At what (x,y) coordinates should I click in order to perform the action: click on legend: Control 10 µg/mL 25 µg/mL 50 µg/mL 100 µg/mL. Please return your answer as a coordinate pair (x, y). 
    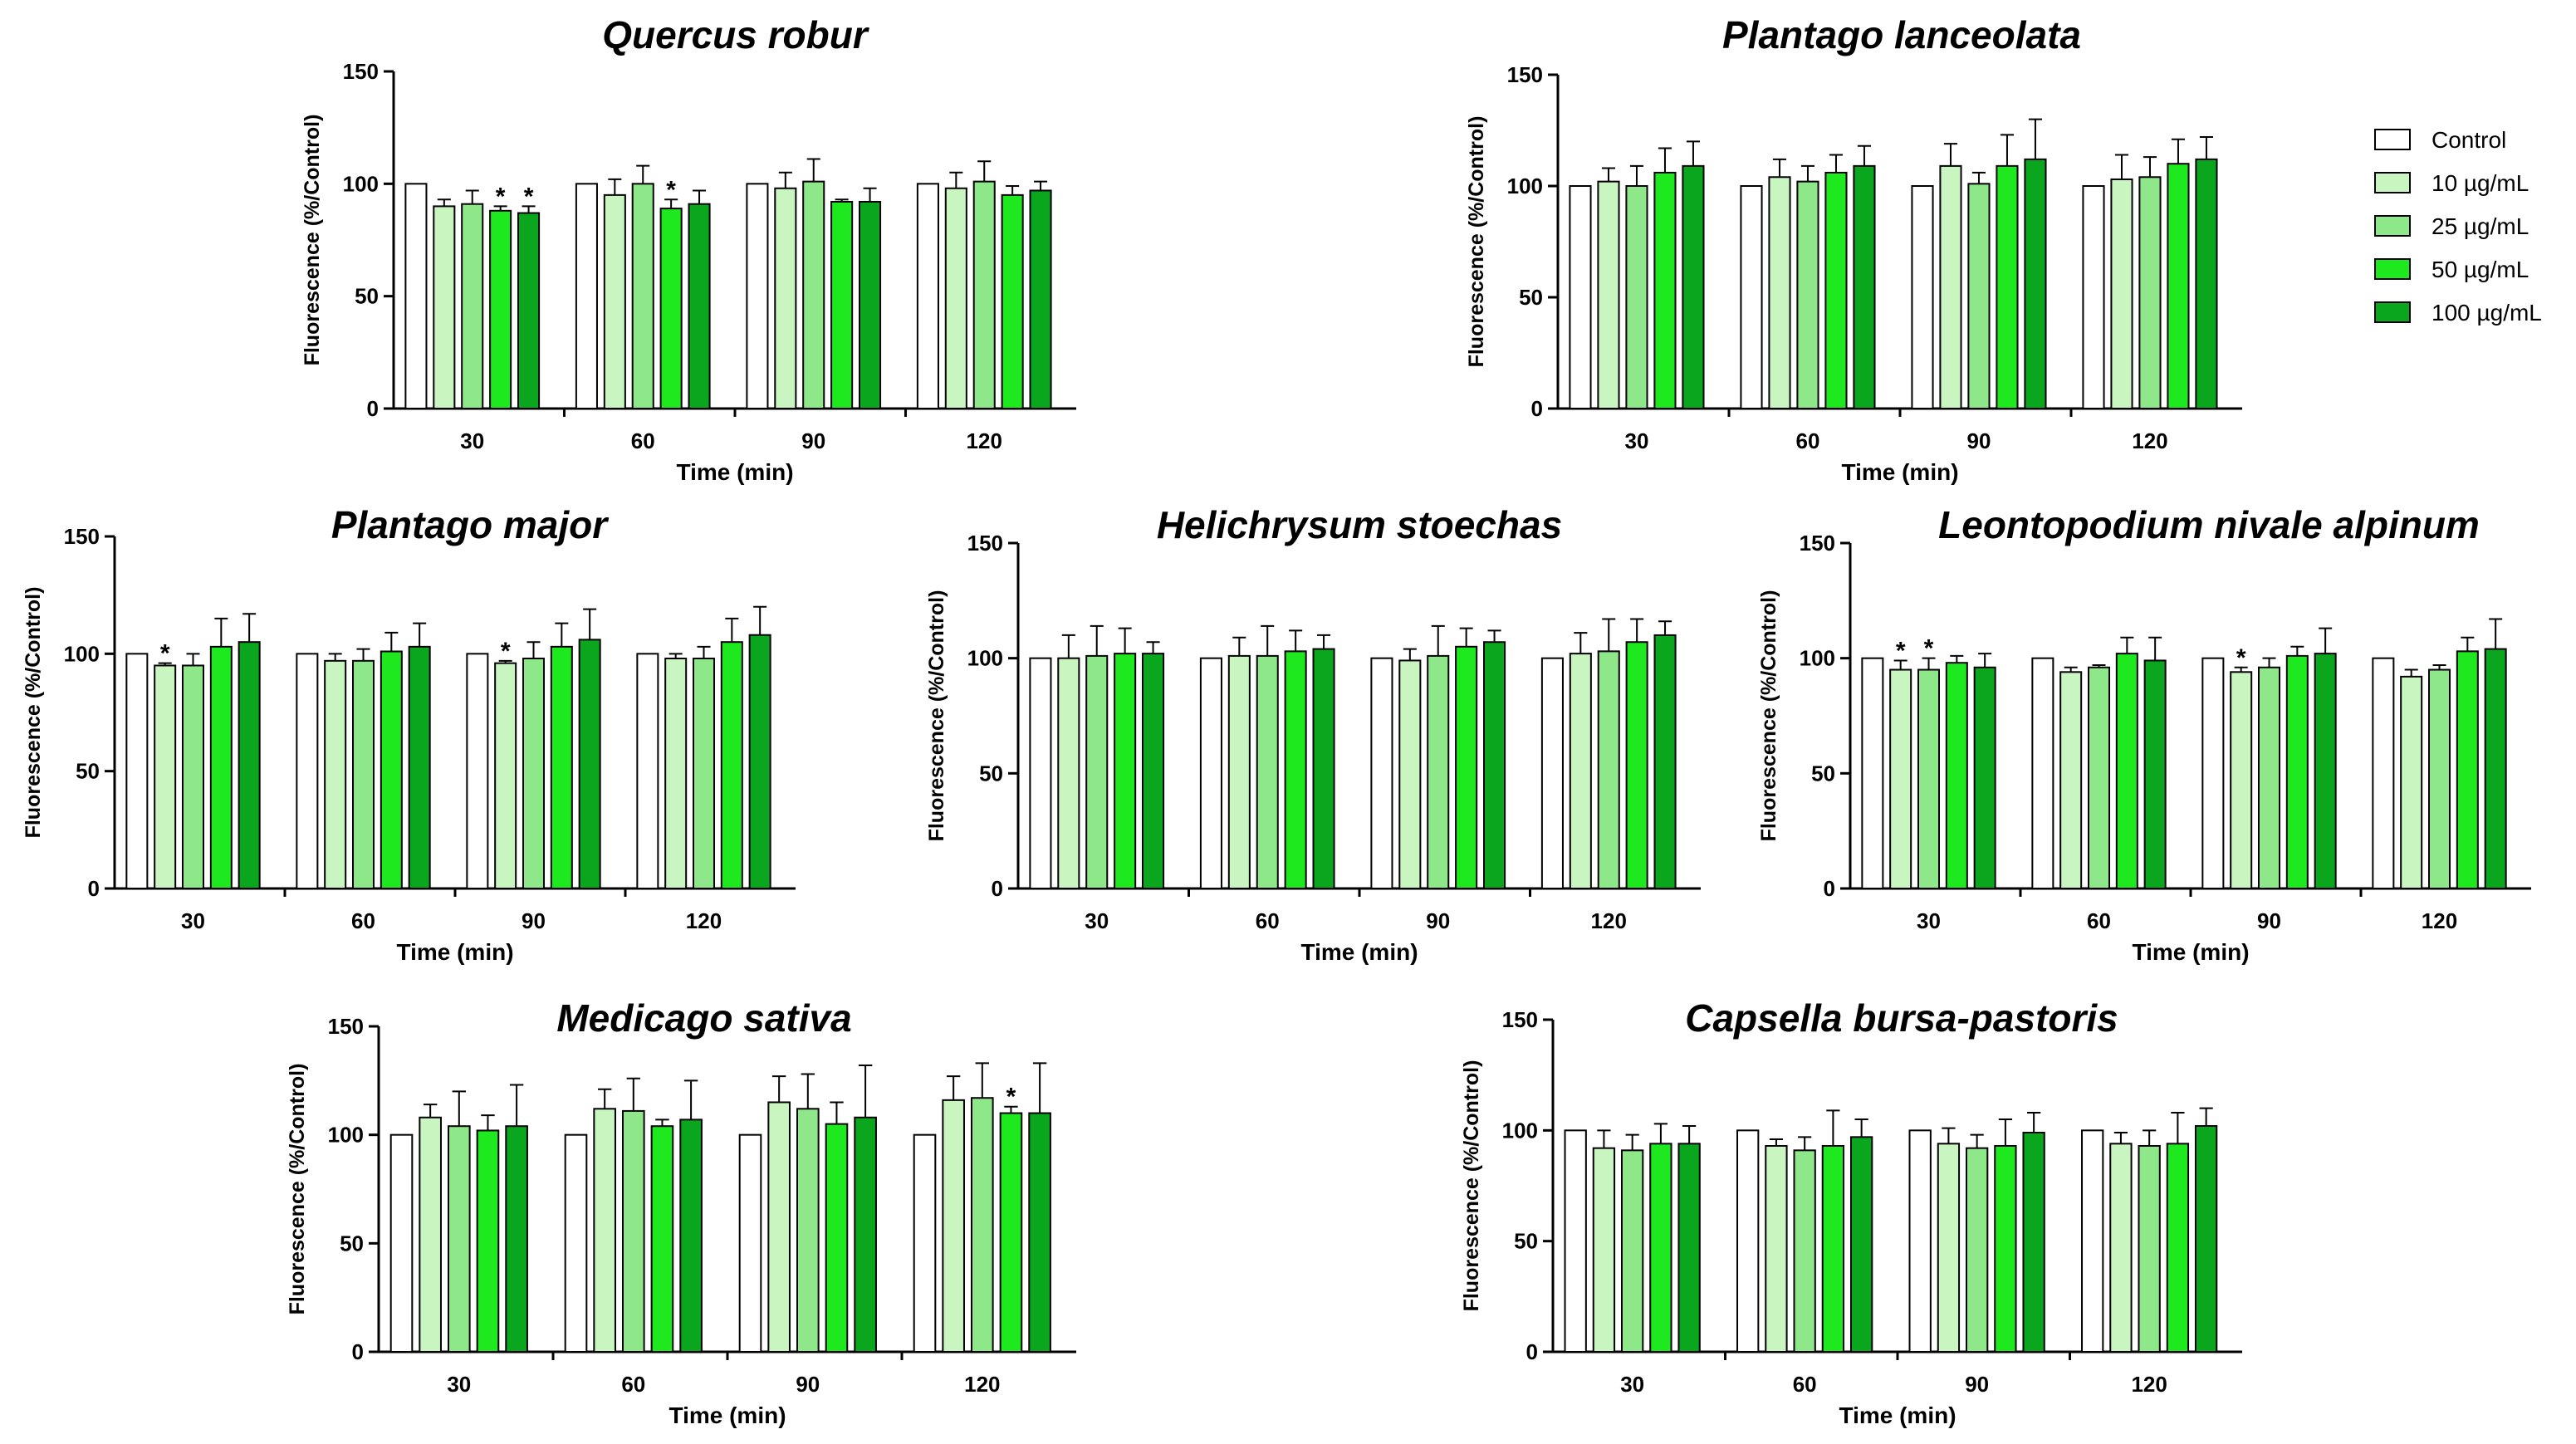
    Looking at the image, I should click on (2458, 227).